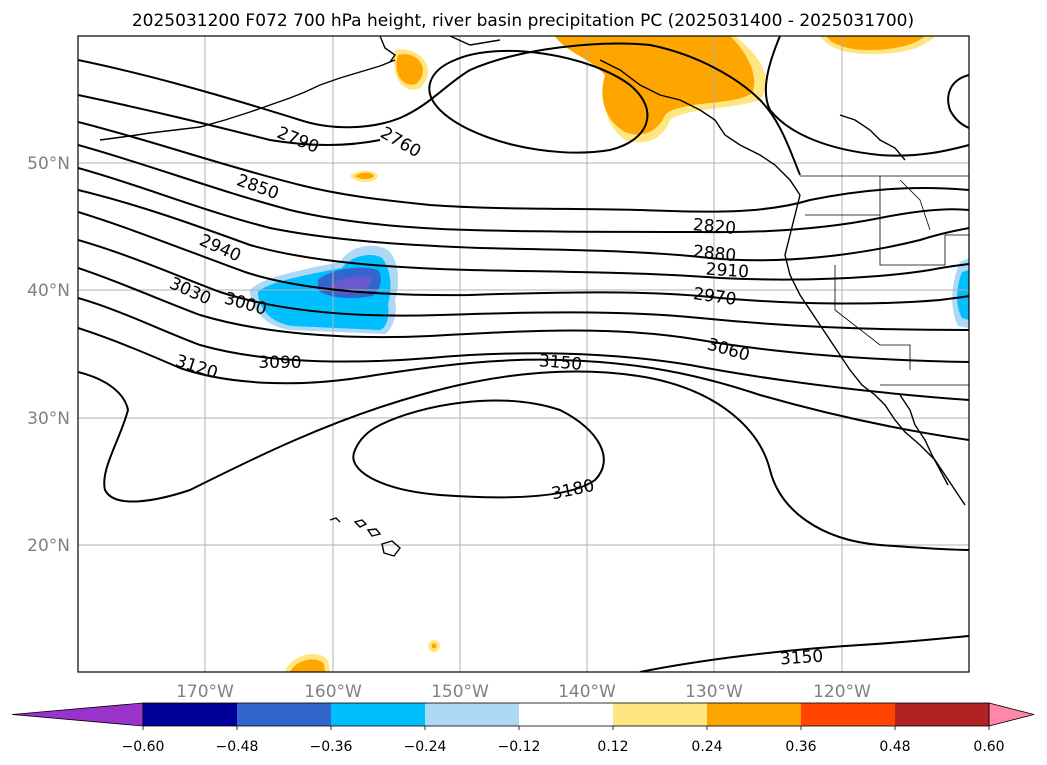 The width and height of the screenshot is (1047, 765). I want to click on colorbar-frame, so click(566, 714).